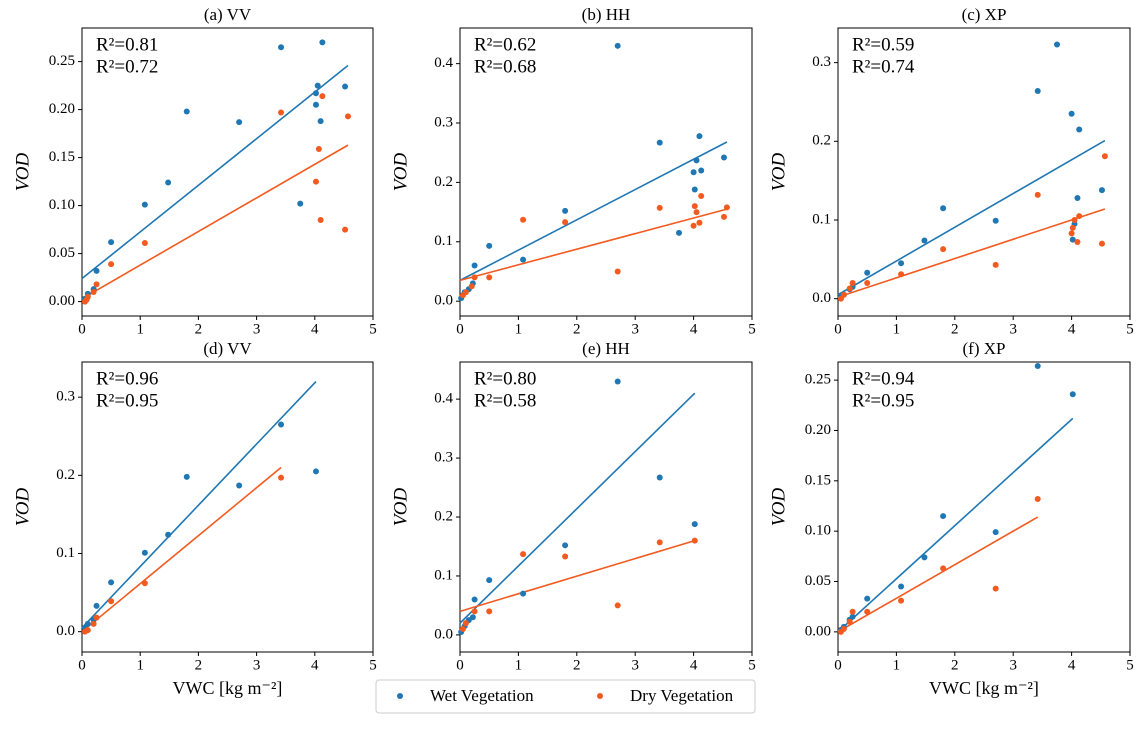 The width and height of the screenshot is (1136, 740). Describe the element at coordinates (127, 378) in the screenshot. I see `r2-annotation: R²=0.96` at that location.